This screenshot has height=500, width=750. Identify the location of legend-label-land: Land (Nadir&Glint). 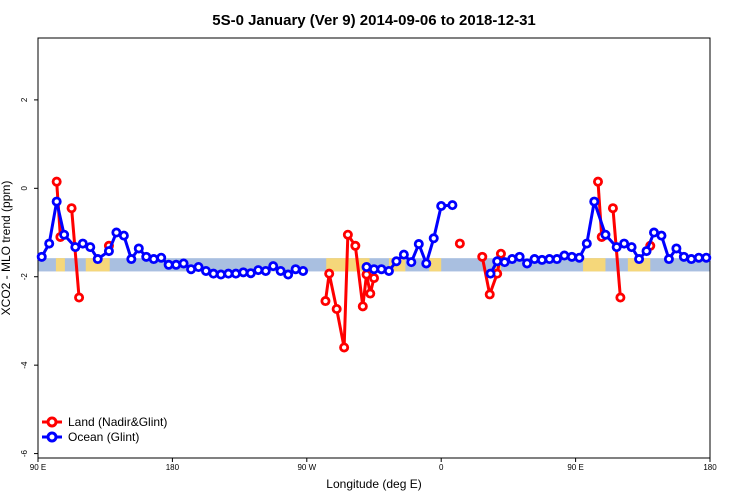
(117, 422).